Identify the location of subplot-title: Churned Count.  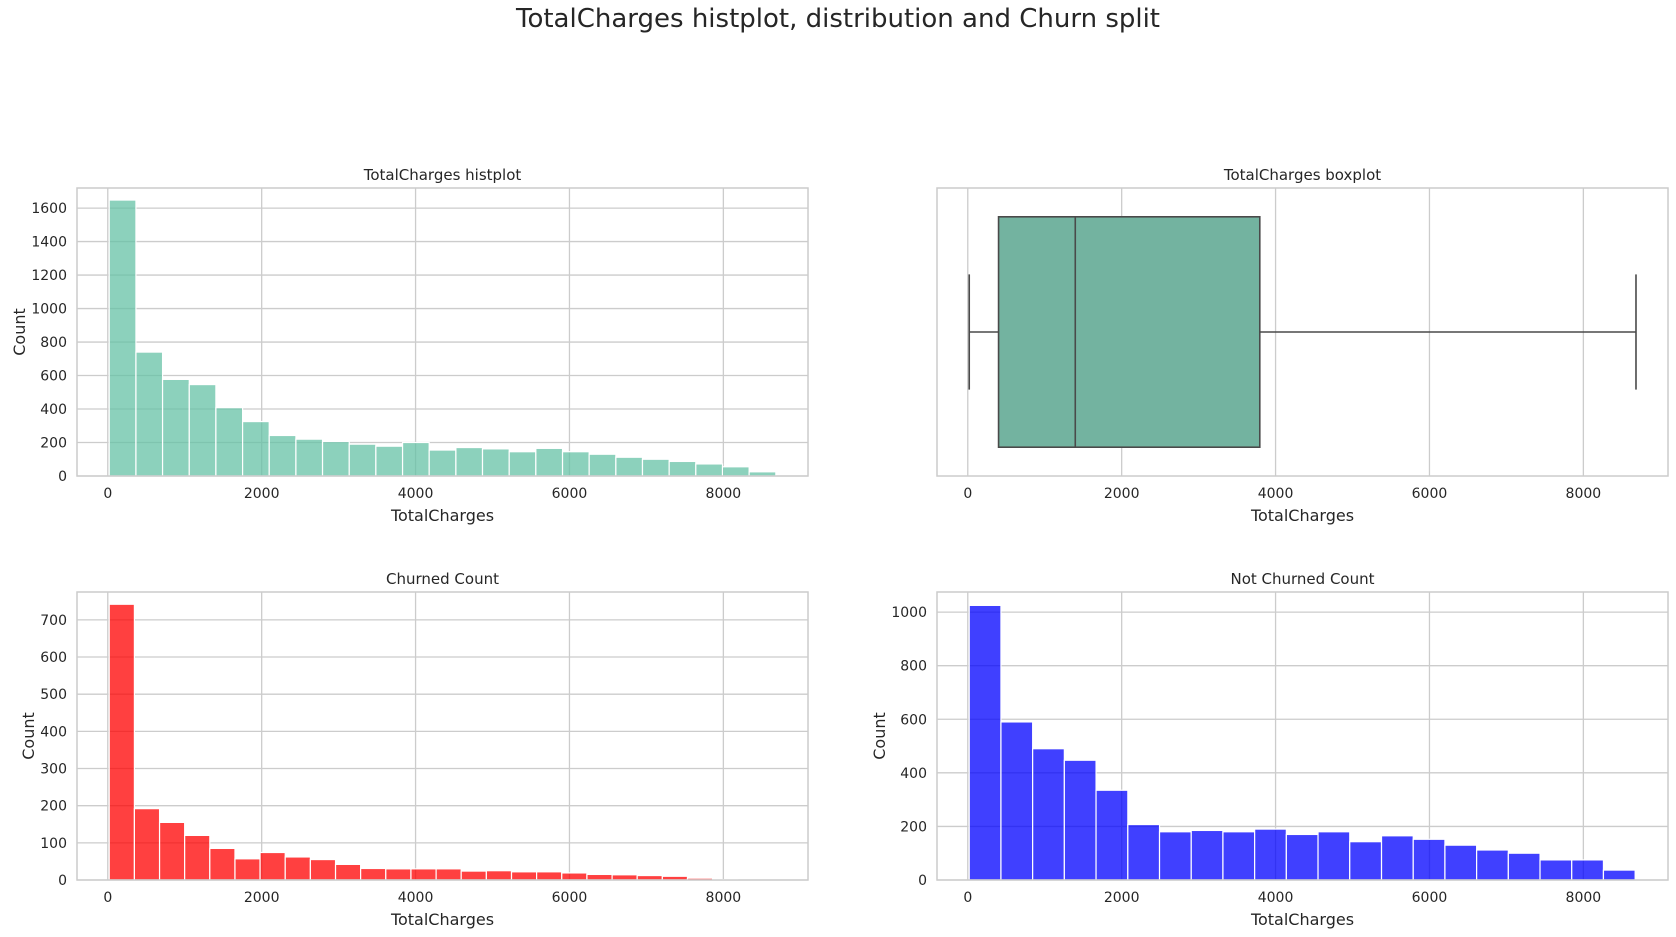
(442, 579).